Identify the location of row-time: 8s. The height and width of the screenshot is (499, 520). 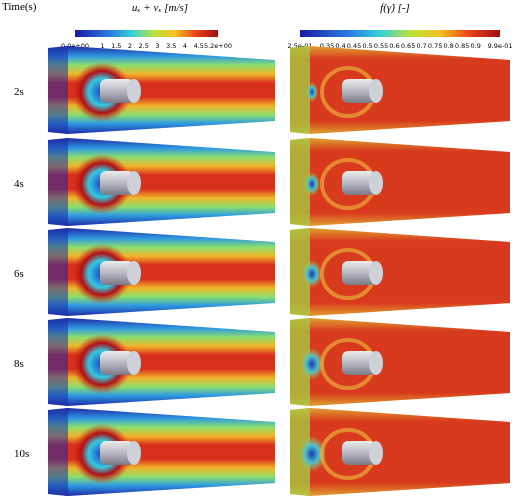
(19, 364).